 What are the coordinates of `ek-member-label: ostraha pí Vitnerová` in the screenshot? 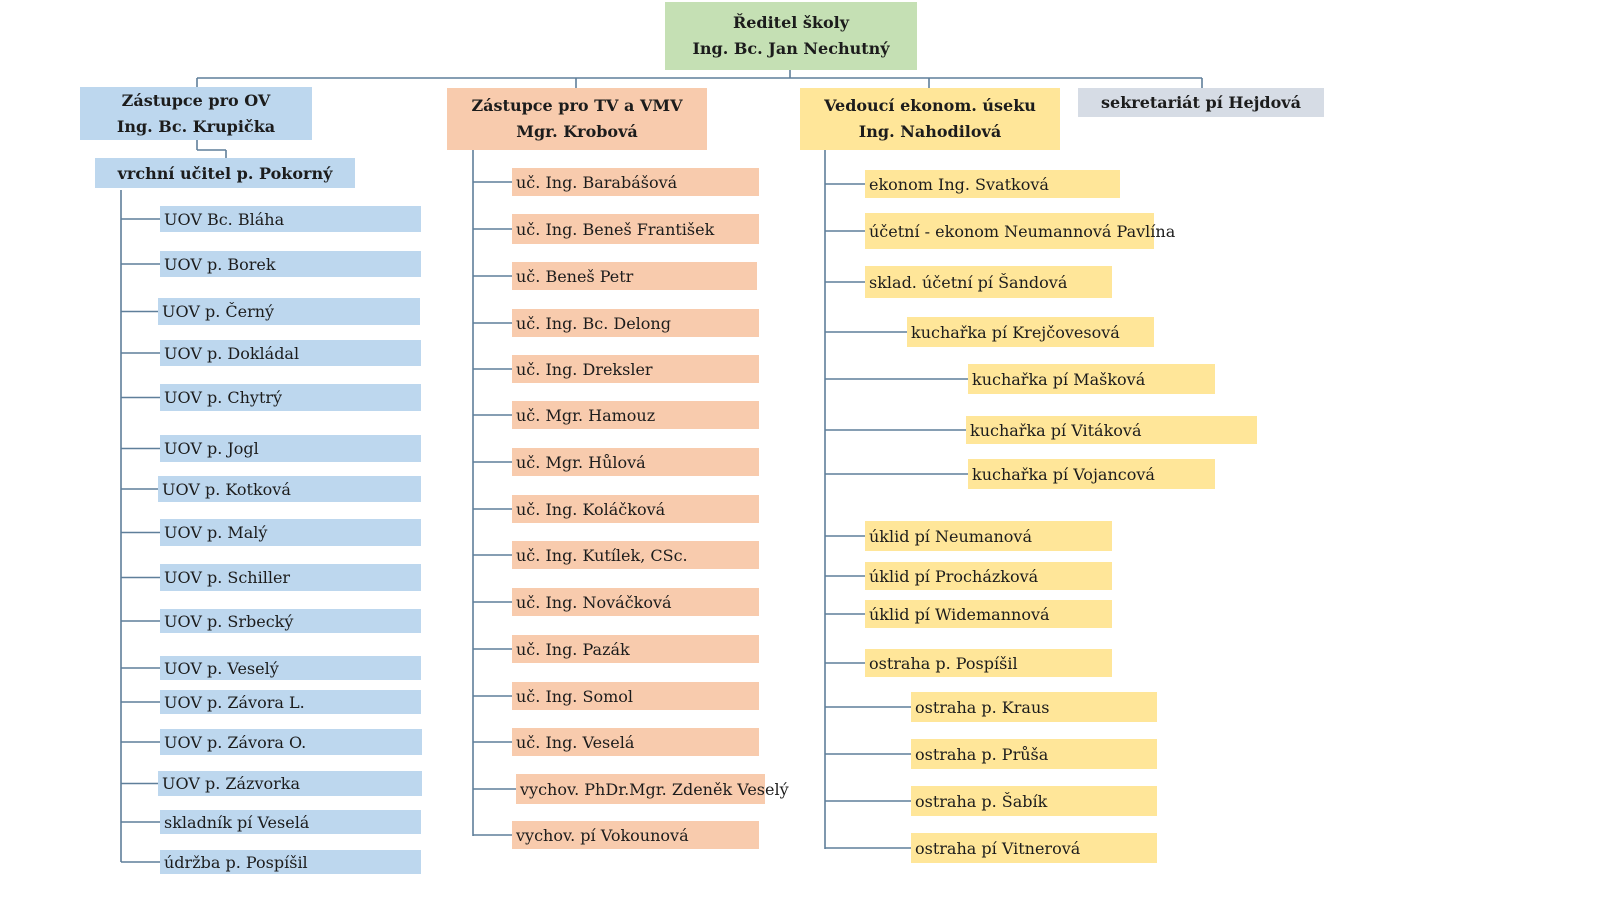 It's located at (998, 848).